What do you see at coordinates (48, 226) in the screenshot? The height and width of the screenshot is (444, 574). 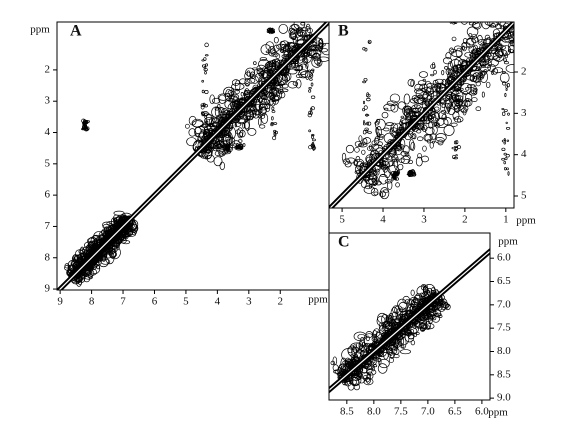 I see `y-tick-label: 7` at bounding box center [48, 226].